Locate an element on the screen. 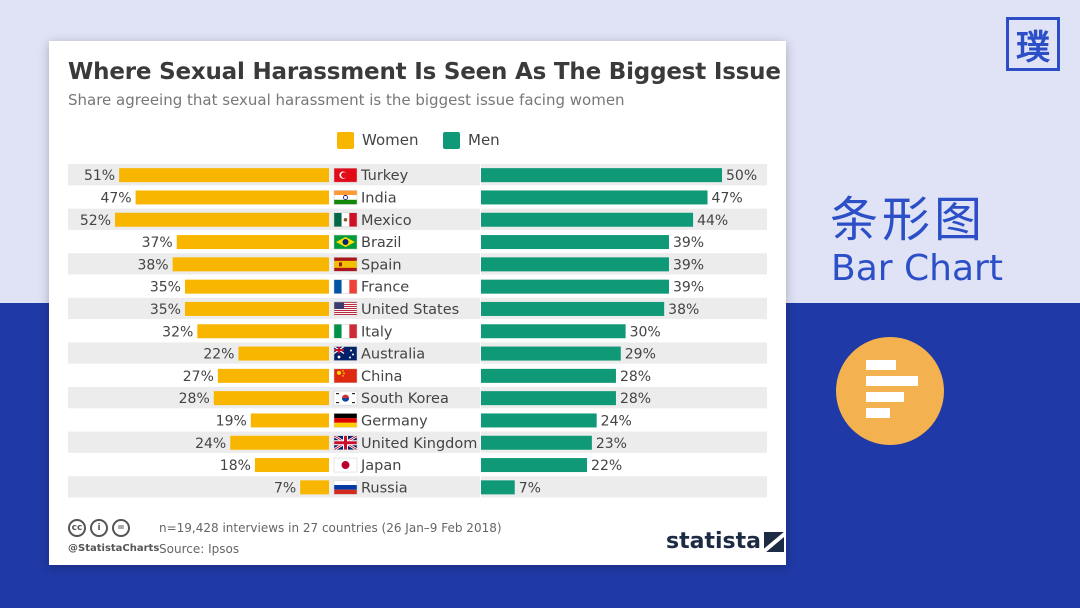 The width and height of the screenshot is (1080, 608). category-label: United States is located at coordinates (410, 310).